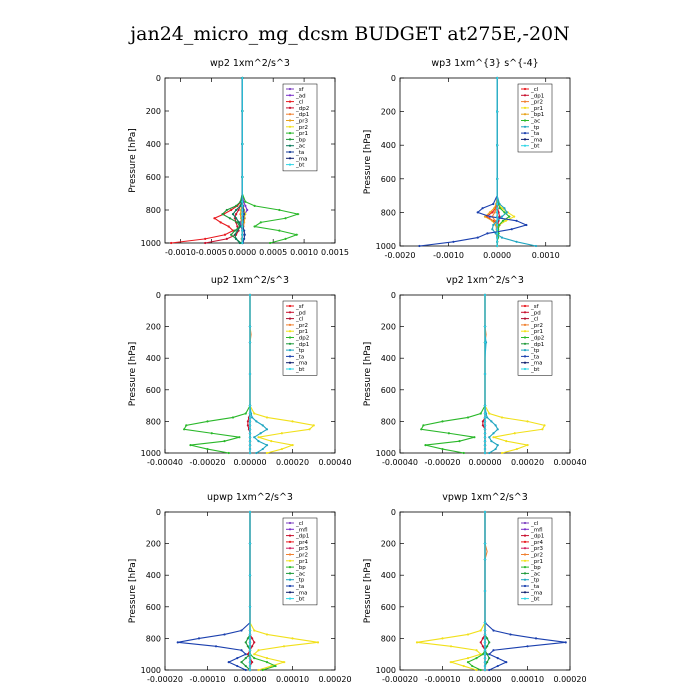 The height and width of the screenshot is (700, 700). I want to click on legend-label: _pr2, so click(536, 103).